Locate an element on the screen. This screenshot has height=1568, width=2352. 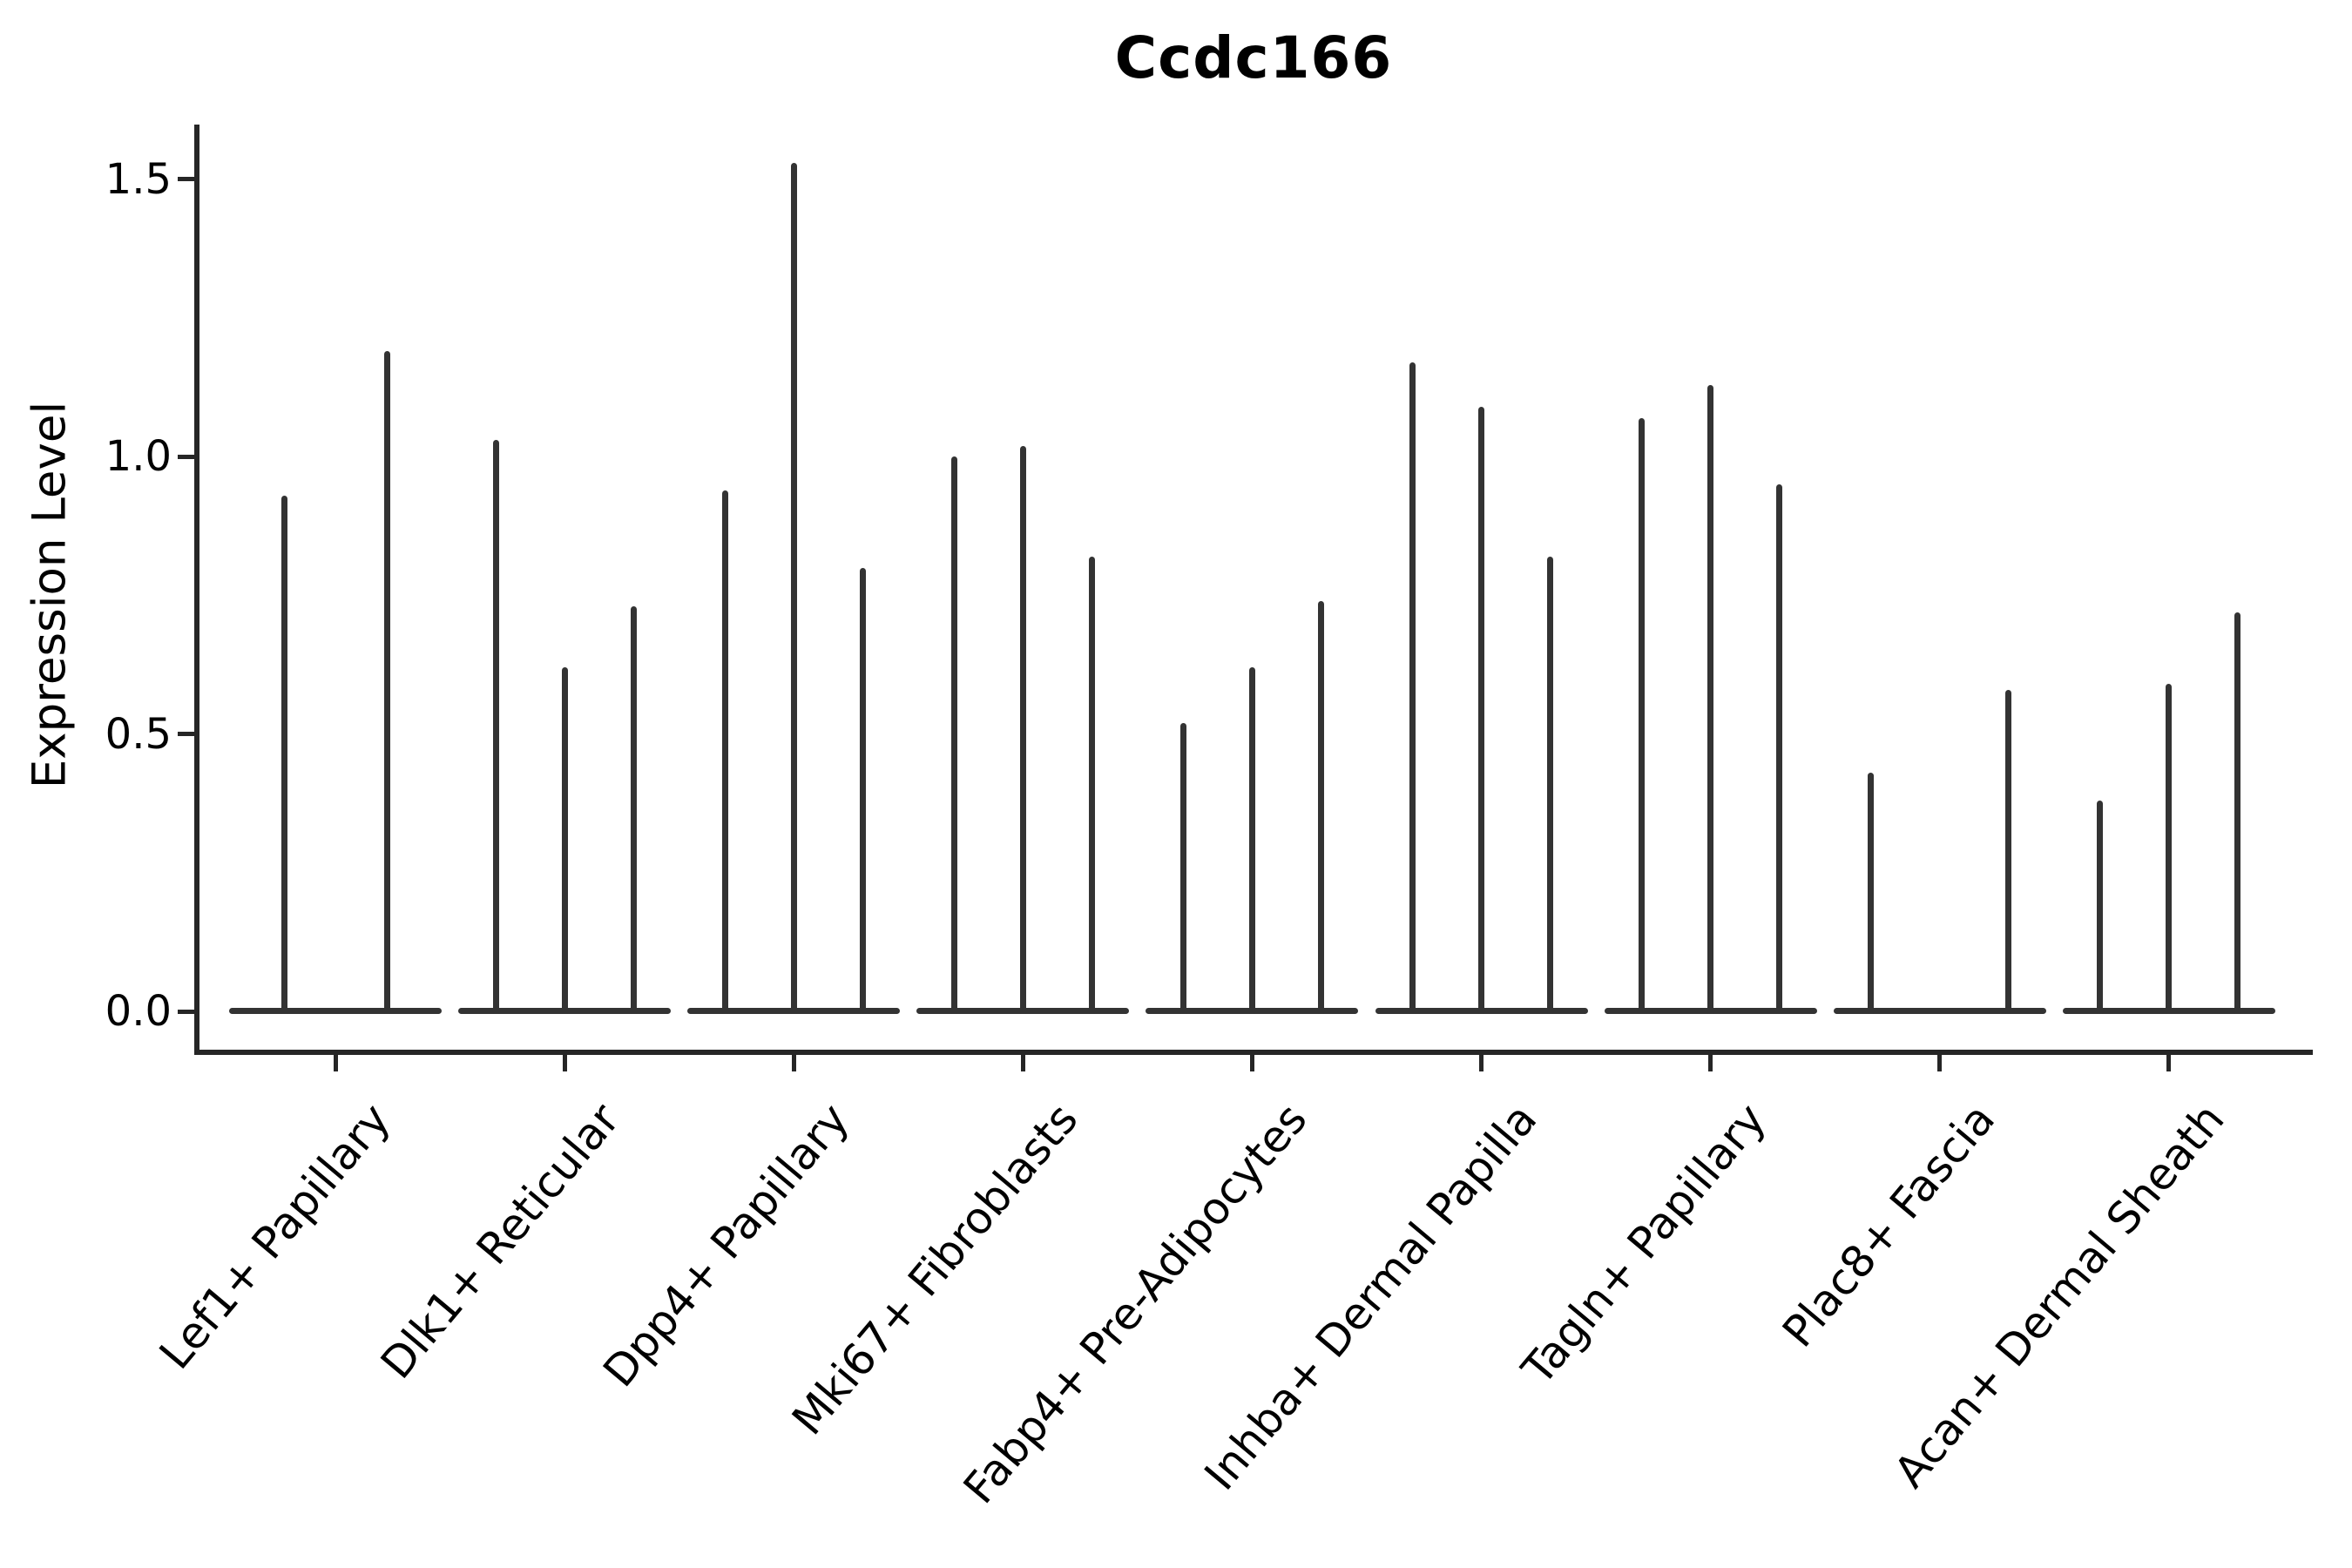
y-axis-spine is located at coordinates (196, 590).